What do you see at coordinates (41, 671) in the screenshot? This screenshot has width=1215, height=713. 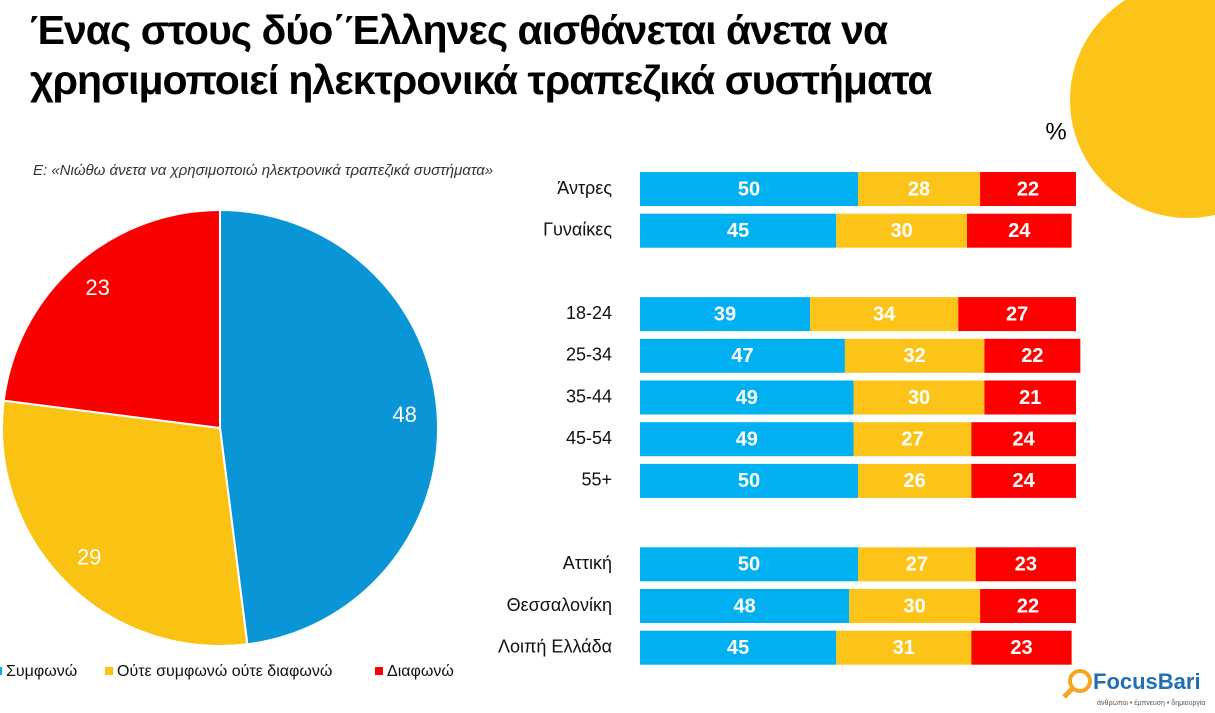 I see `legend-label: Συμφωνώ` at bounding box center [41, 671].